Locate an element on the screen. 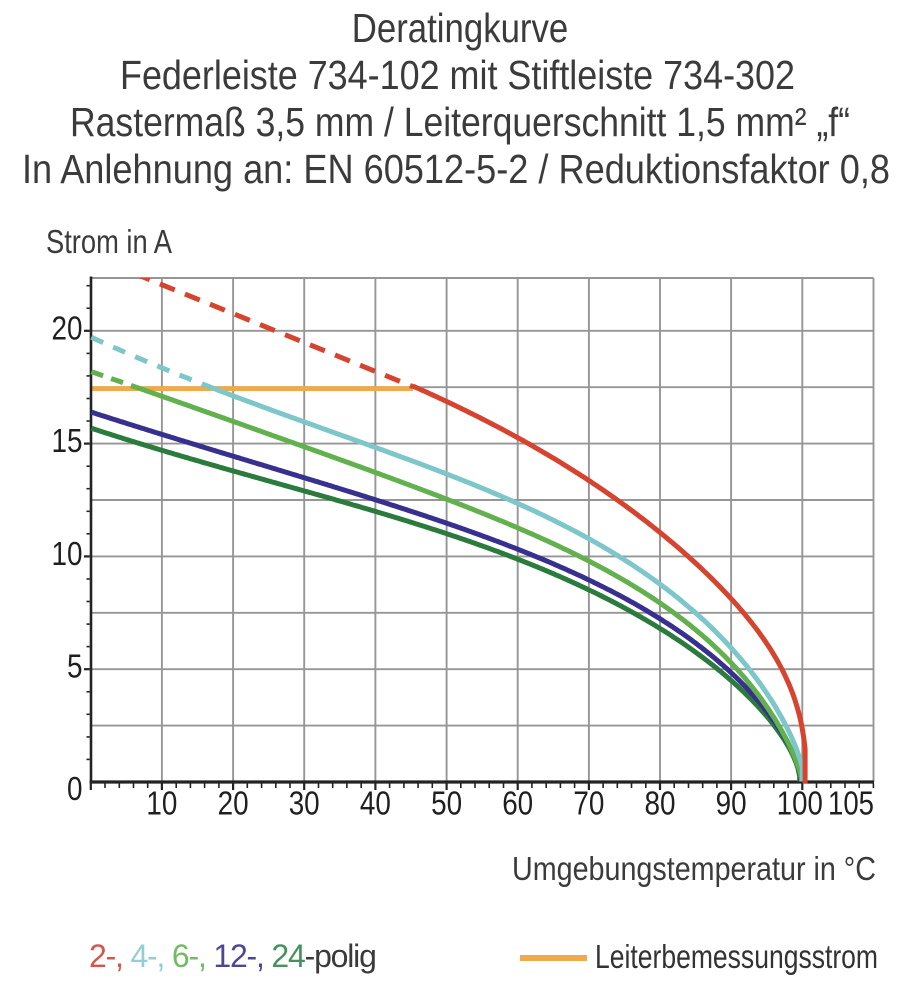 This screenshot has width=917, height=1000. svg-text: 5 is located at coordinates (75, 666).